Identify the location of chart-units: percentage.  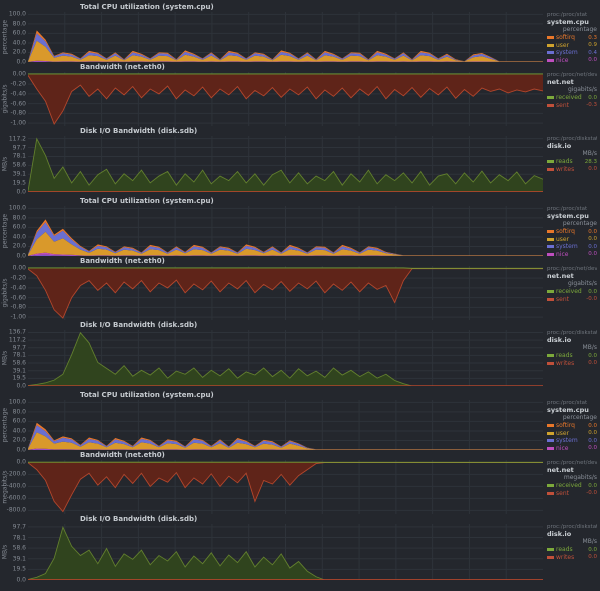
(579, 417).